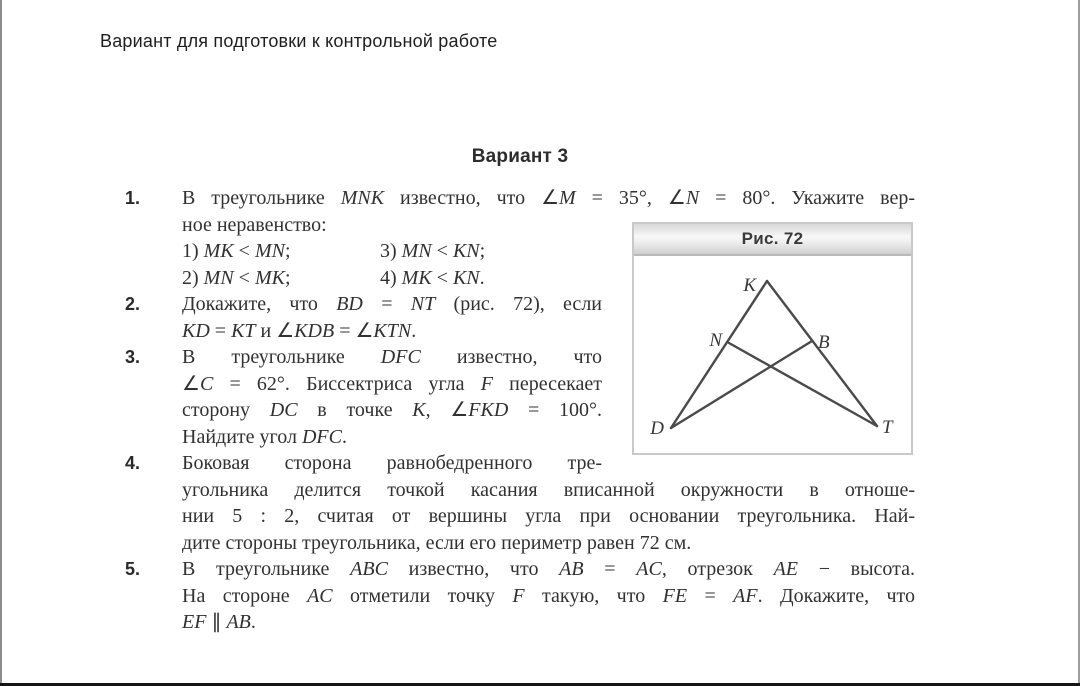 The width and height of the screenshot is (1080, 686). What do you see at coordinates (392, 410) in the screenshot?
I see `problem-line: сторону DC в точке K, ∠FKD = 100°.` at bounding box center [392, 410].